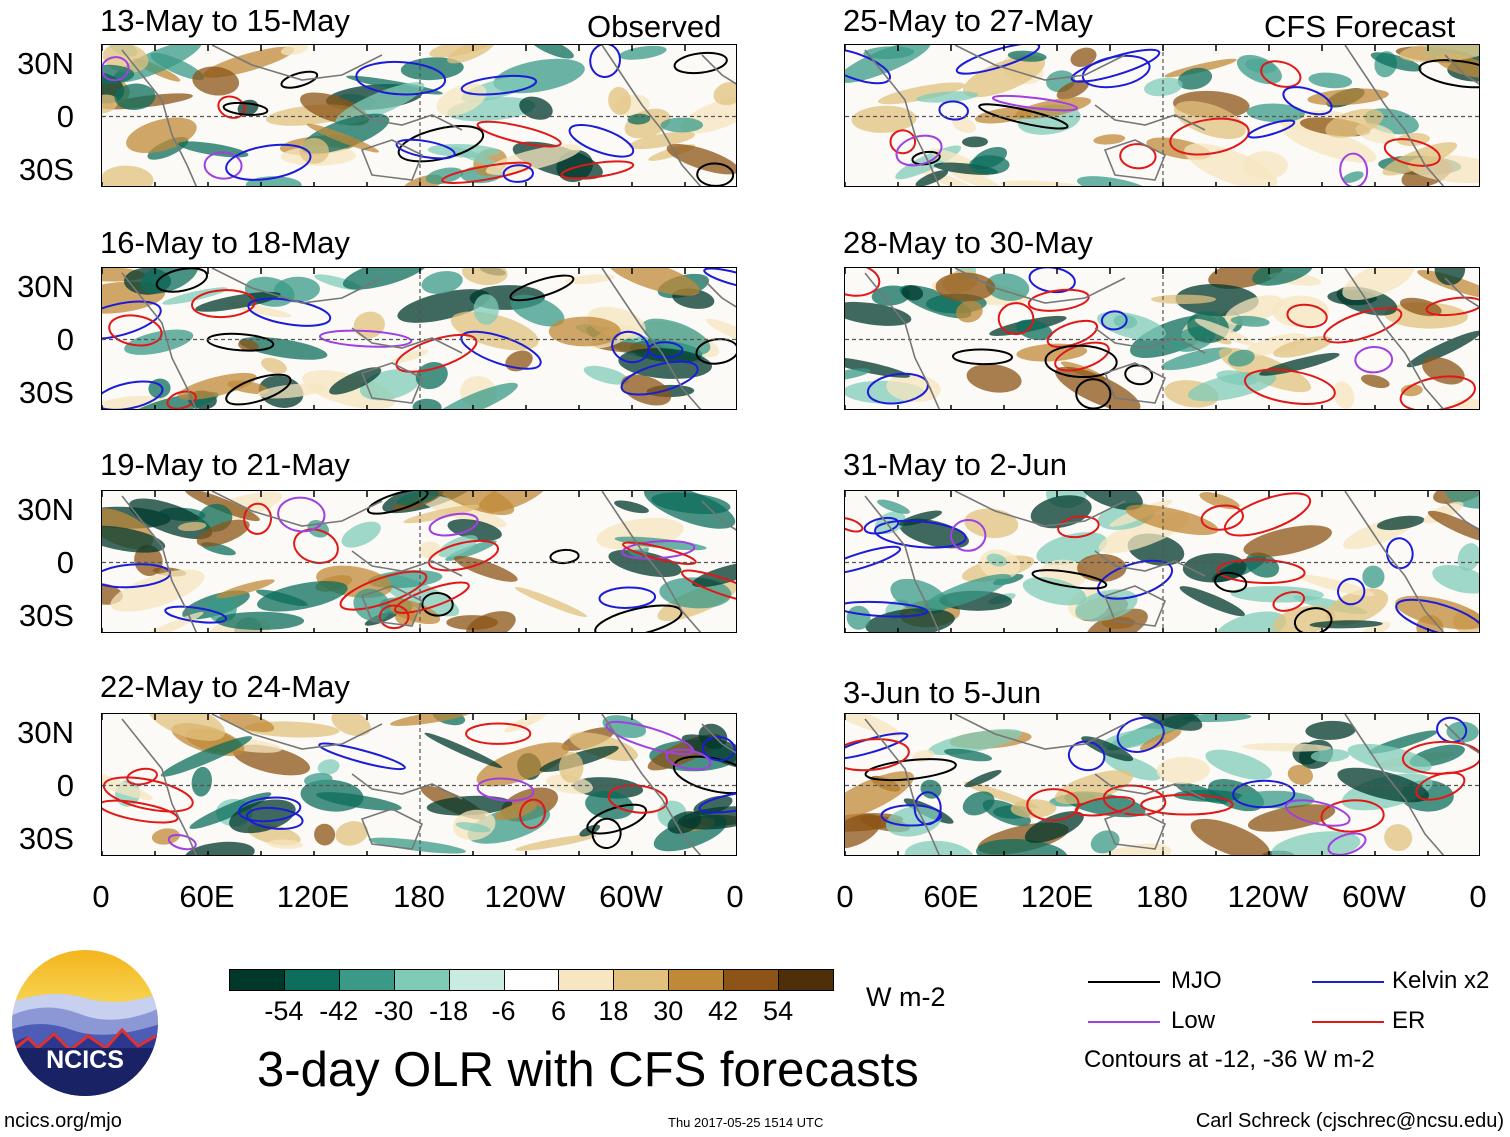  What do you see at coordinates (339, 1011) in the screenshot?
I see `colorbar-label-1: -42` at bounding box center [339, 1011].